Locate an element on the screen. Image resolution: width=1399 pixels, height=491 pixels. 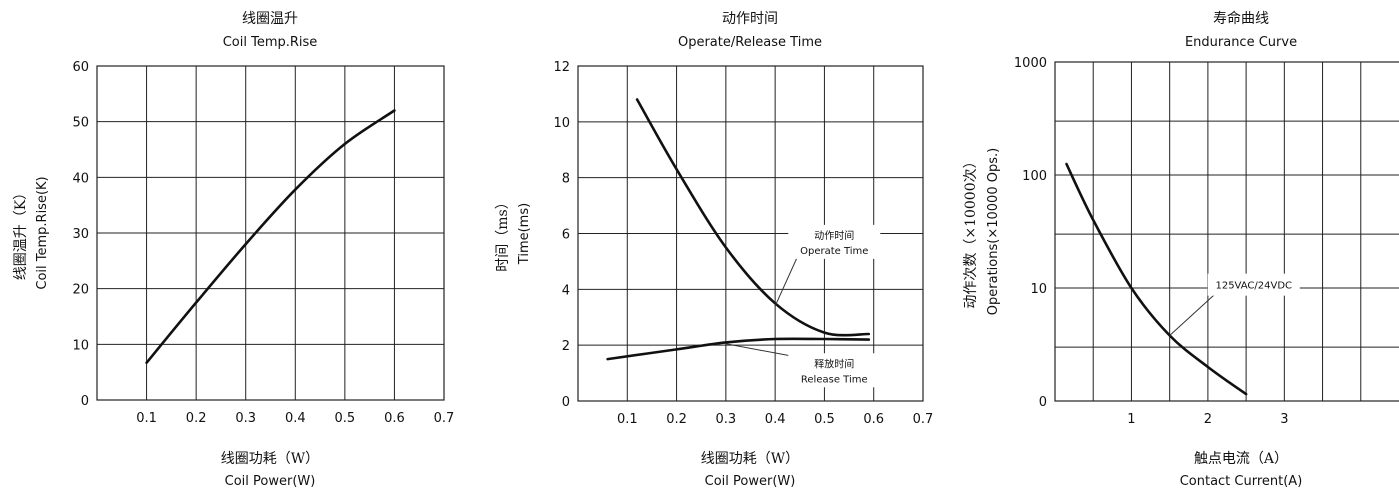
chart-title: 动作时间 is located at coordinates (750, 19).